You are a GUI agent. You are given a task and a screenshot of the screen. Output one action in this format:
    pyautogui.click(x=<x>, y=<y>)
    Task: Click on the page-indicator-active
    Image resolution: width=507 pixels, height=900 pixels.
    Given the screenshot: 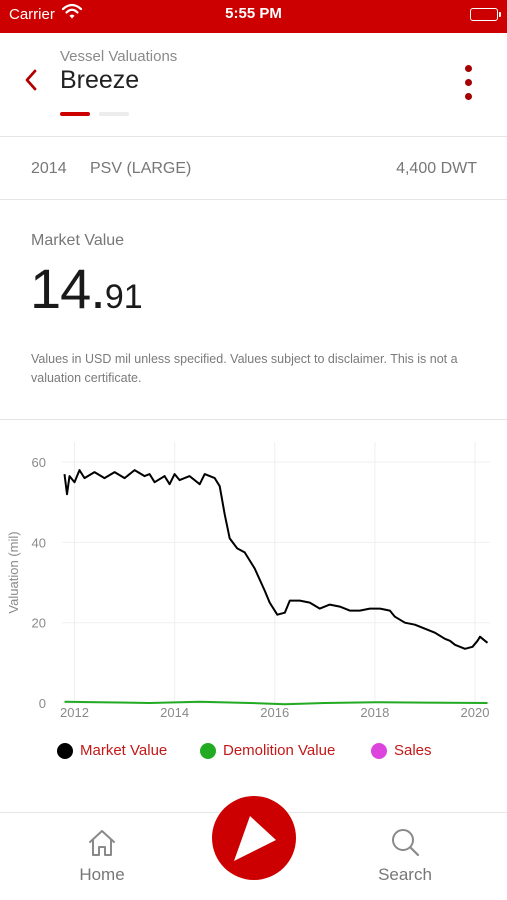 What is the action you would take?
    pyautogui.click(x=75, y=114)
    